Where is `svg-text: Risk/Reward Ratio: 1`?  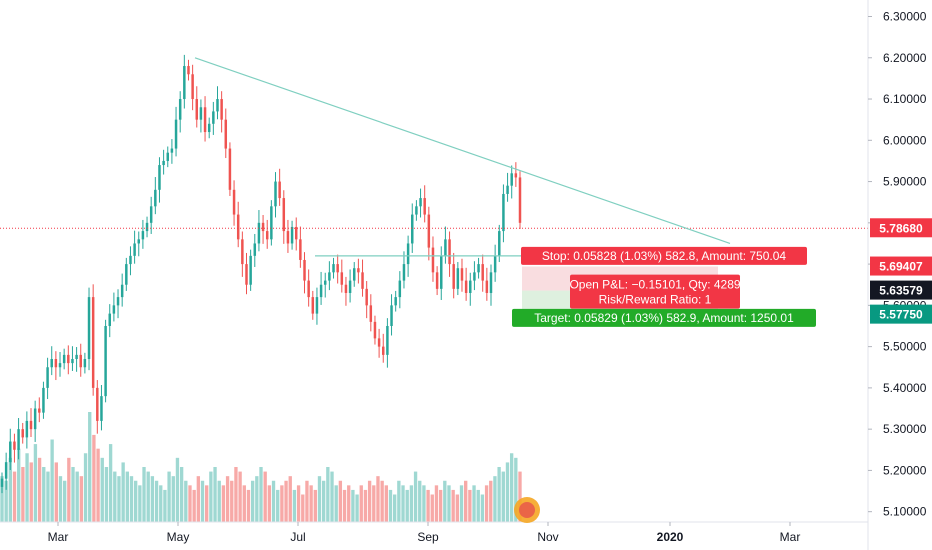 svg-text: Risk/Reward Ratio: 1 is located at coordinates (655, 300).